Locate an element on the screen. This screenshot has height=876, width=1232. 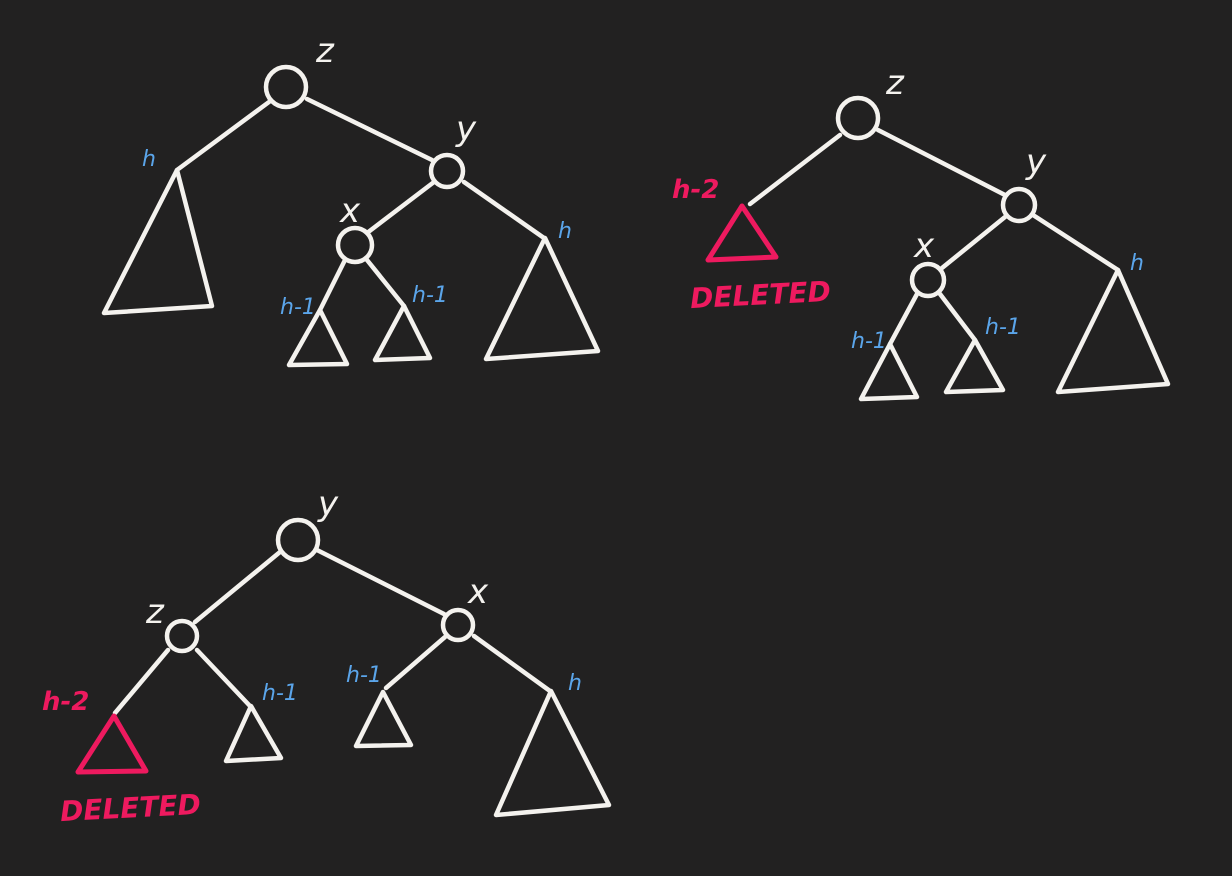
height-z-right: h-1 is located at coordinates (280, 693).